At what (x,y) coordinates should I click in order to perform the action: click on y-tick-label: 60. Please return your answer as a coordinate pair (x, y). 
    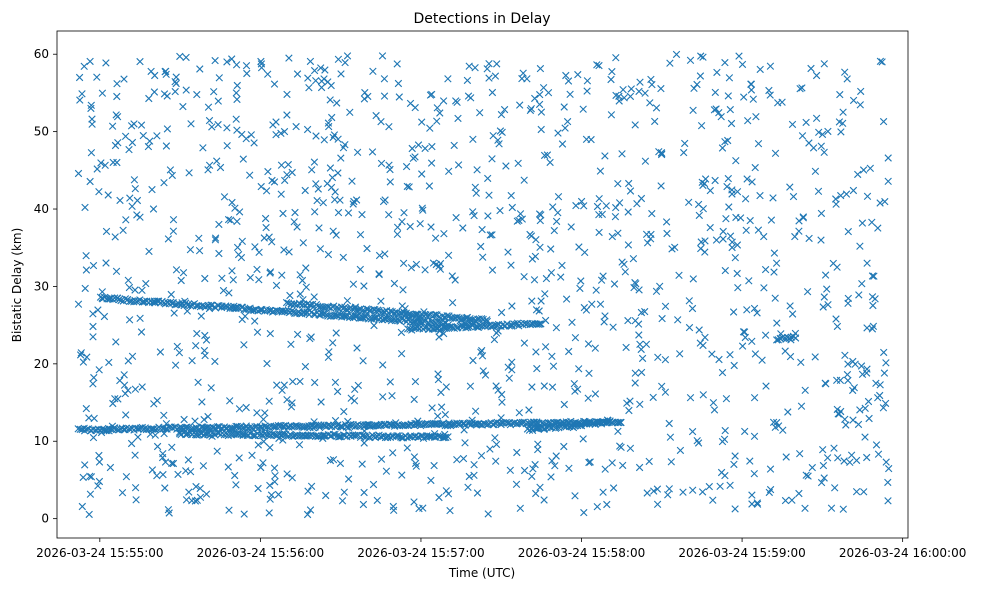
    Looking at the image, I should click on (41, 54).